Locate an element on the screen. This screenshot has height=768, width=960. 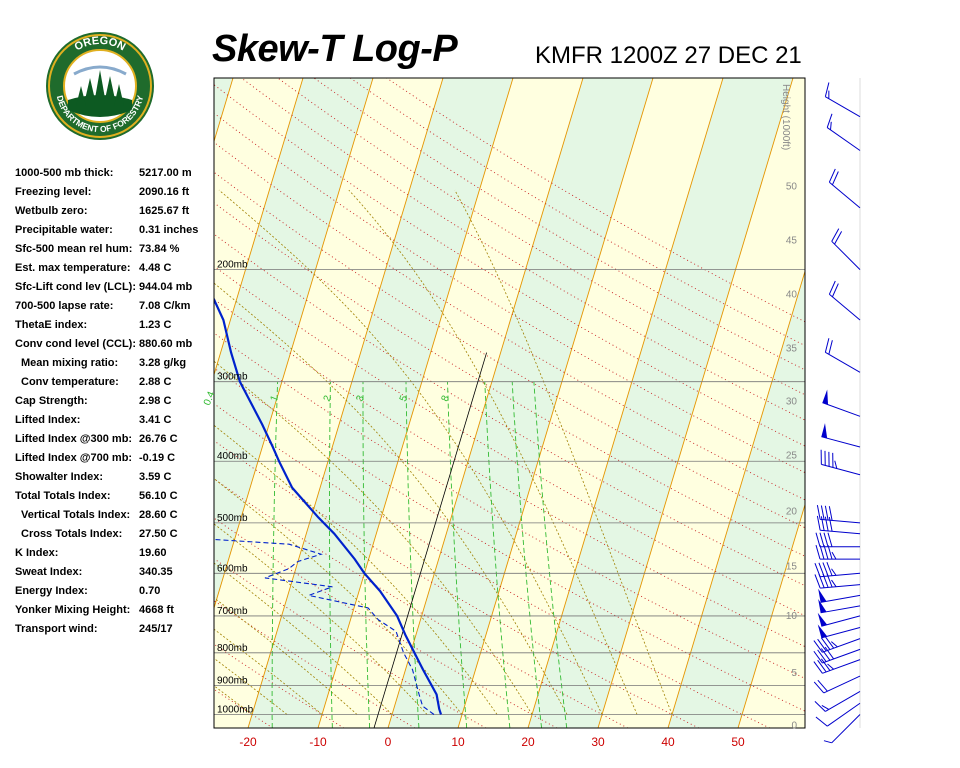
x-tick-label: 10 is located at coordinates (458, 742).